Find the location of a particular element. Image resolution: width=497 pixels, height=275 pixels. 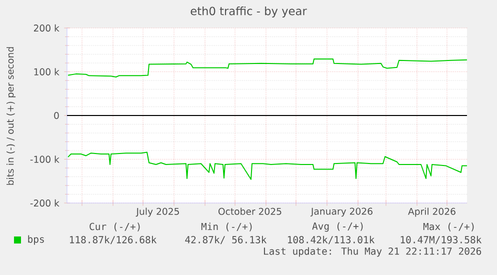

text: 118.87k/126.68k is located at coordinates (113, 240).